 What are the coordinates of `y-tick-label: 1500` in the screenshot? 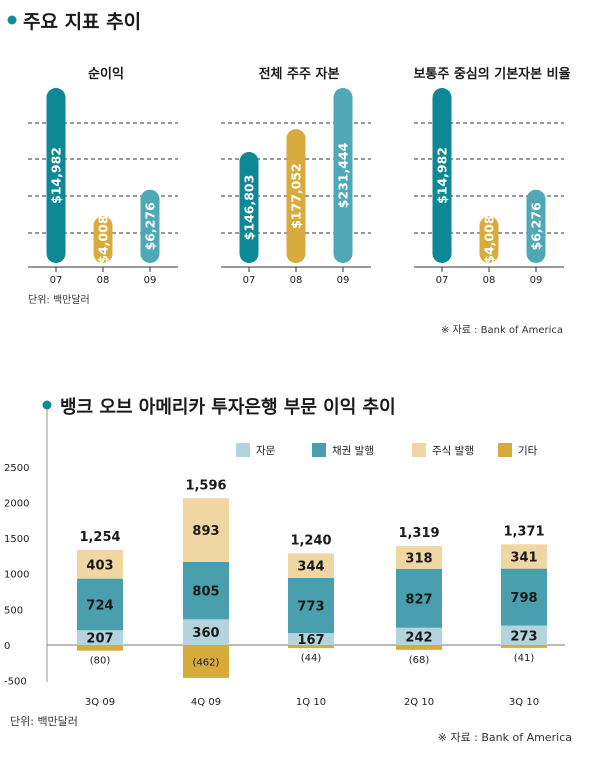 It's located at (16, 539).